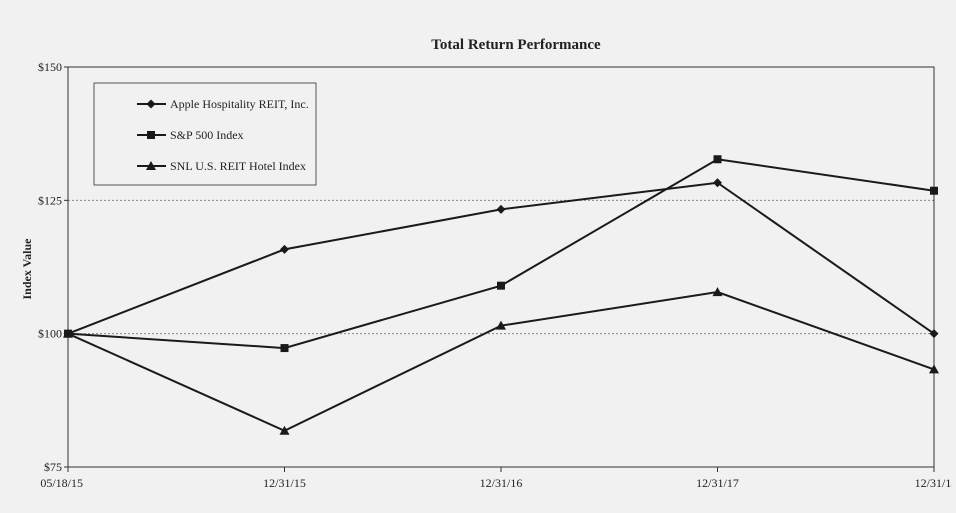  I want to click on legend-label: Apple Hospitality REIT, Inc., so click(239, 104).